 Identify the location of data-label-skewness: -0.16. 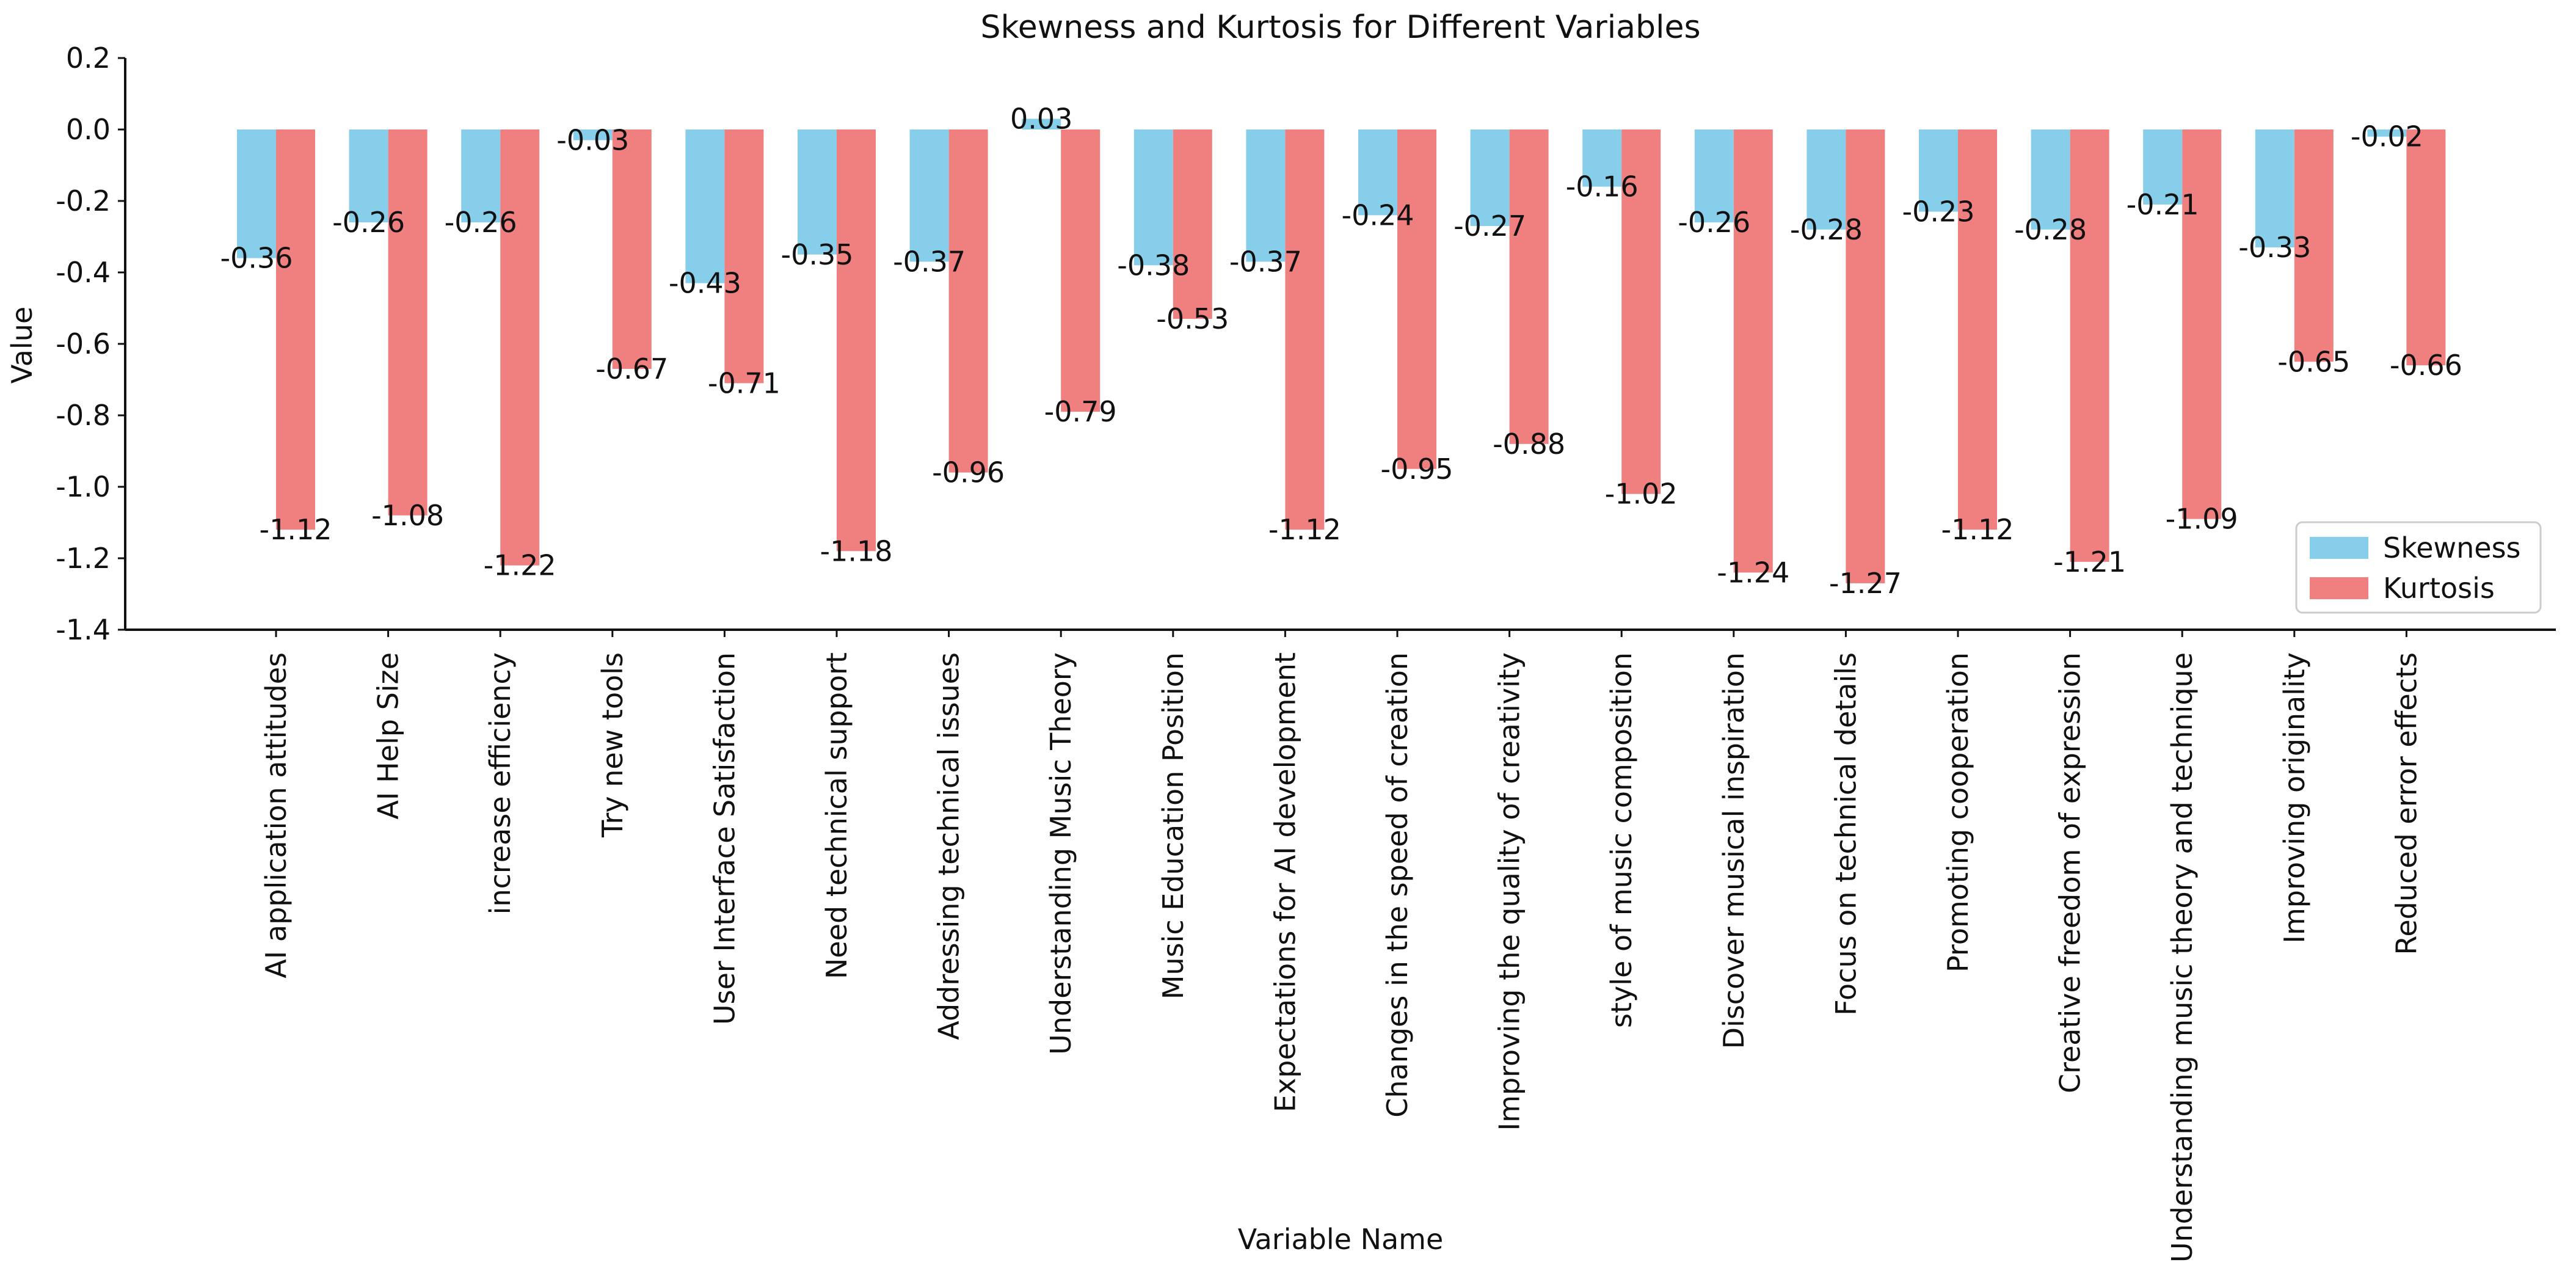
(1602, 186).